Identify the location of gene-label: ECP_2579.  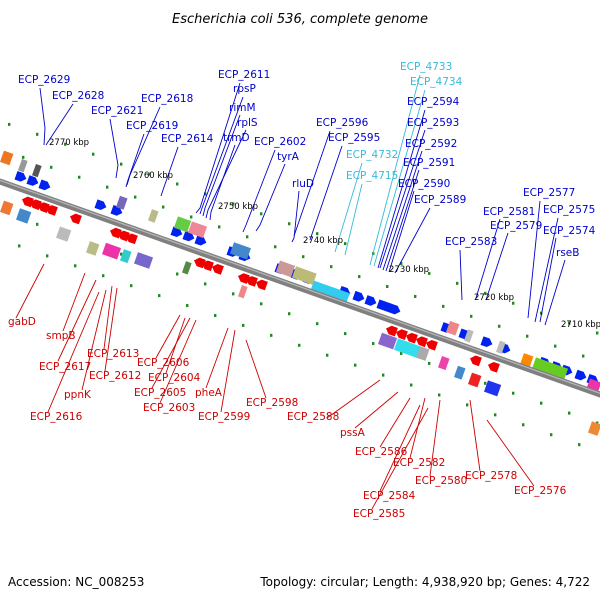
(516, 226).